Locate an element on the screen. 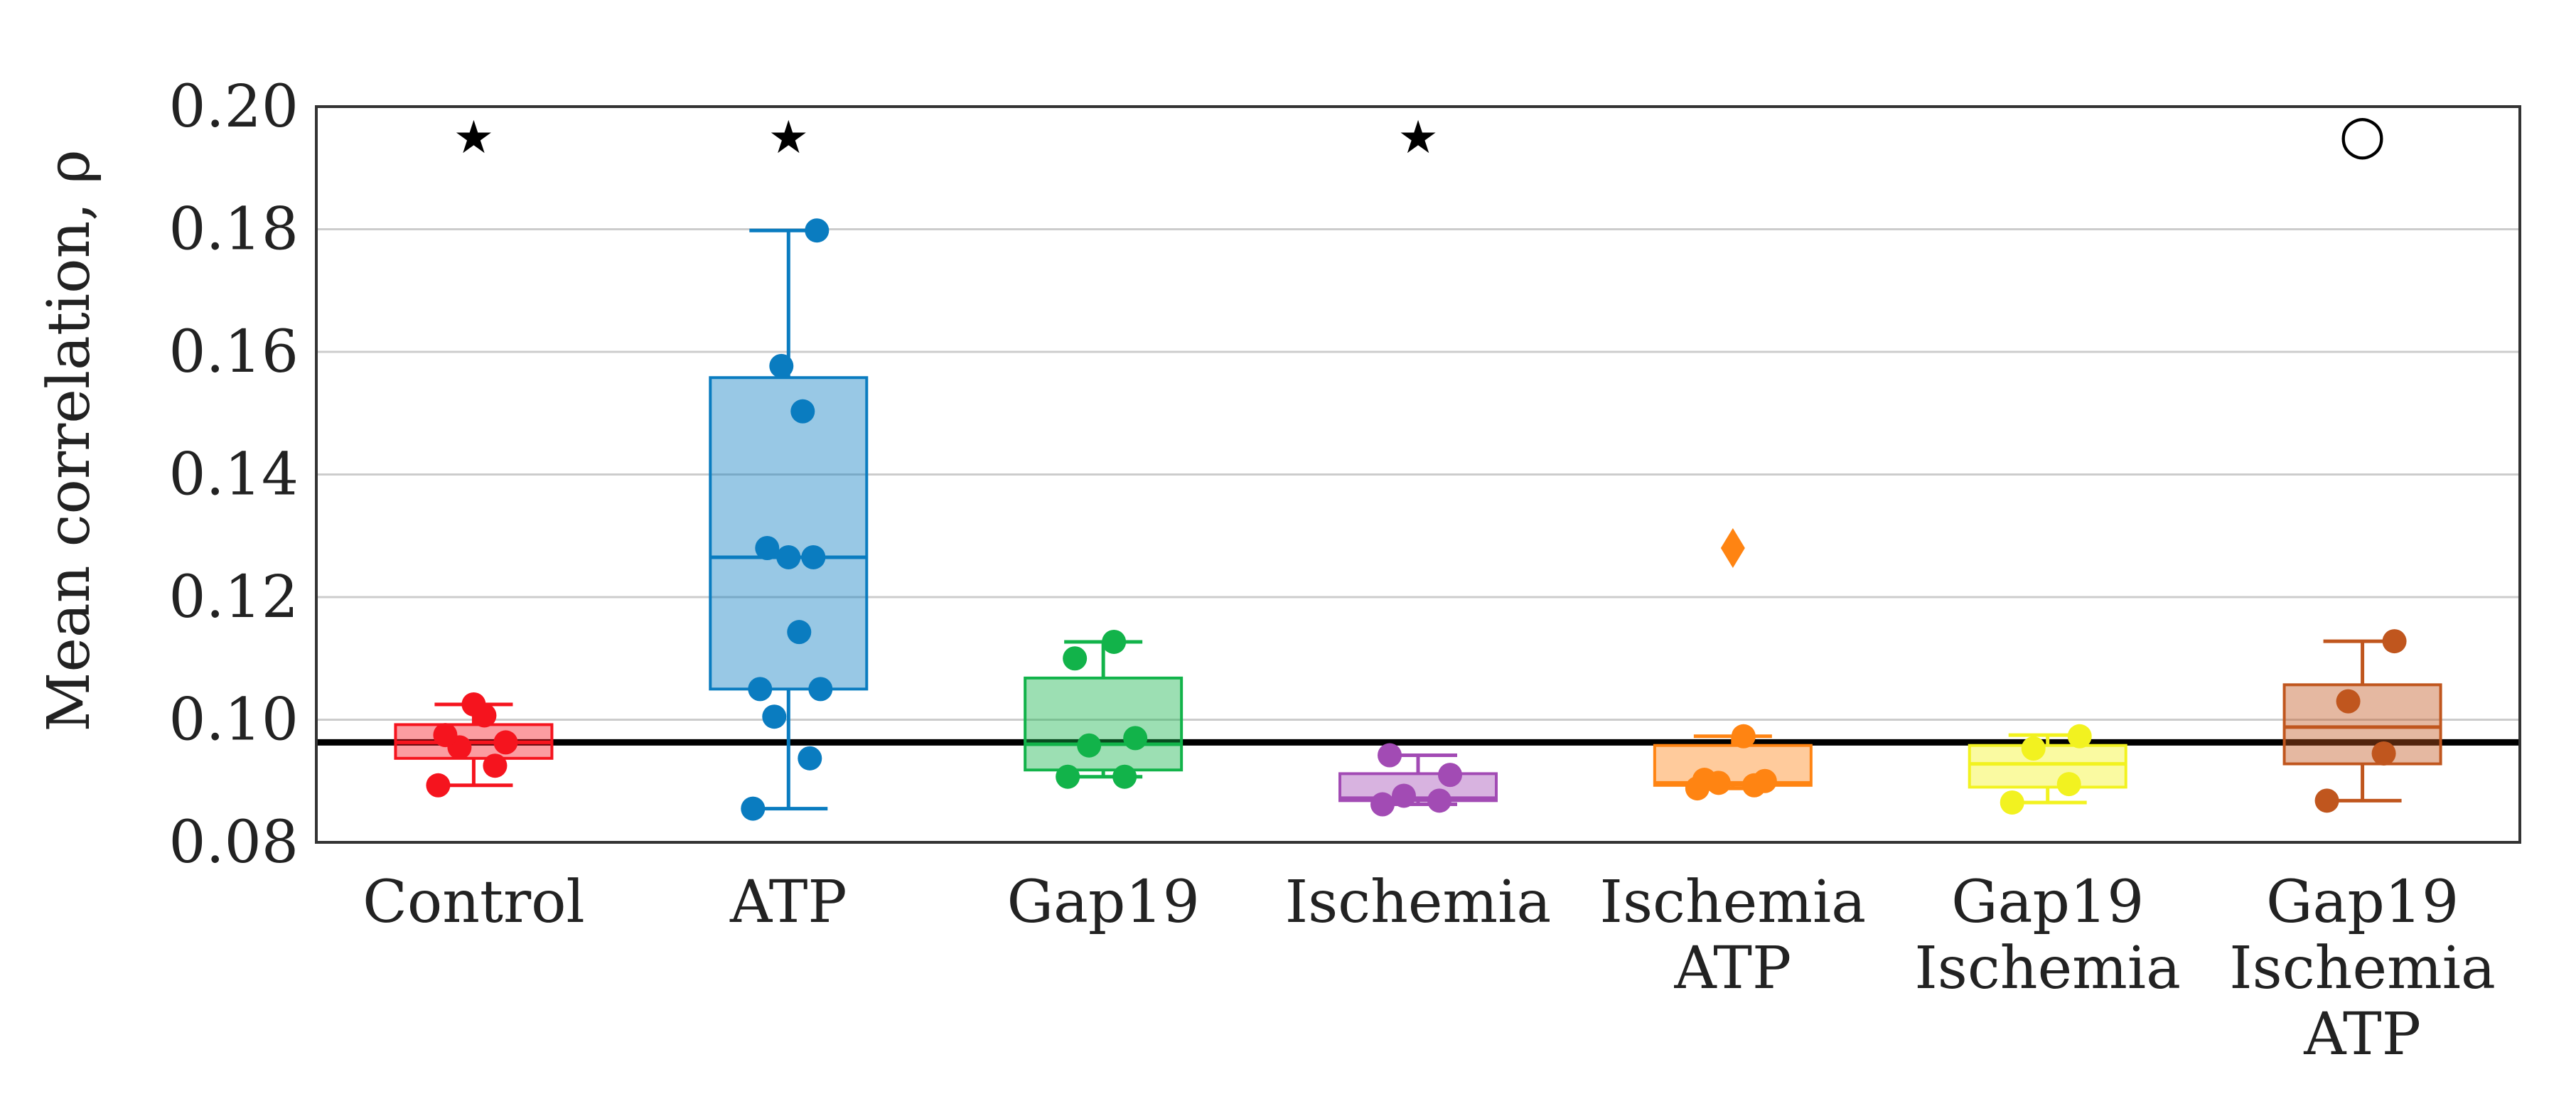 This screenshot has height=1116, width=2576. y-tick-label: 0.10 is located at coordinates (233, 720).